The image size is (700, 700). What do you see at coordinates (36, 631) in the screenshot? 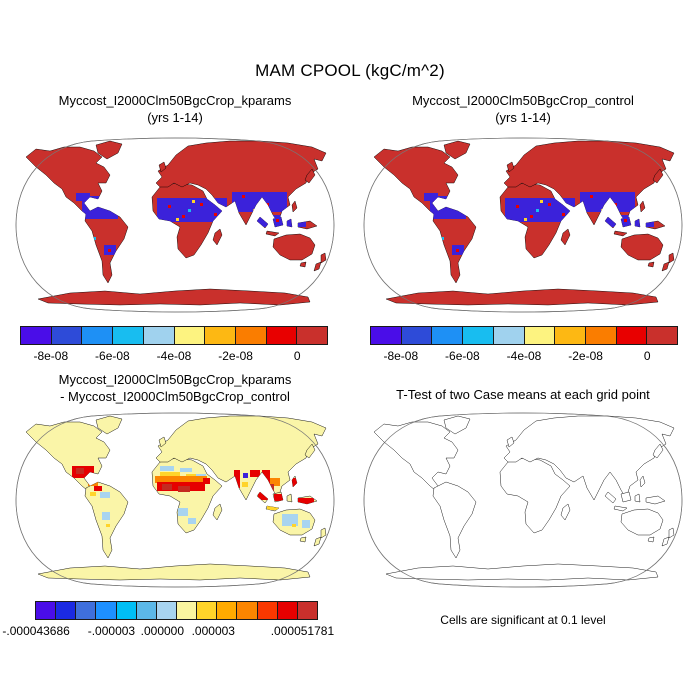
I see `colorbar-tick-label: -.000043686` at bounding box center [36, 631].